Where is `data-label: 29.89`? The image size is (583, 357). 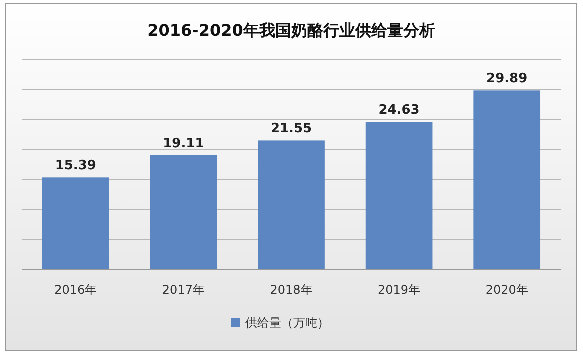 data-label: 29.89 is located at coordinates (507, 79).